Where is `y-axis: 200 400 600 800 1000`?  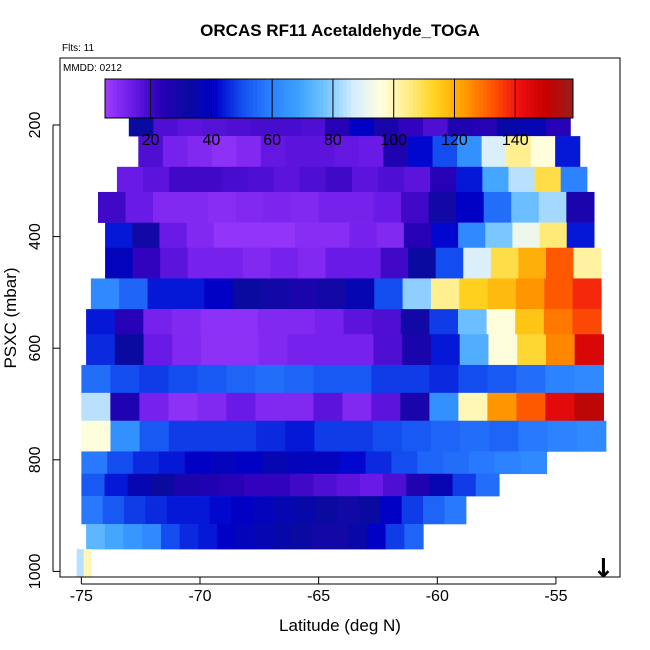 y-axis: 200 400 600 800 1000 is located at coordinates (43, 350).